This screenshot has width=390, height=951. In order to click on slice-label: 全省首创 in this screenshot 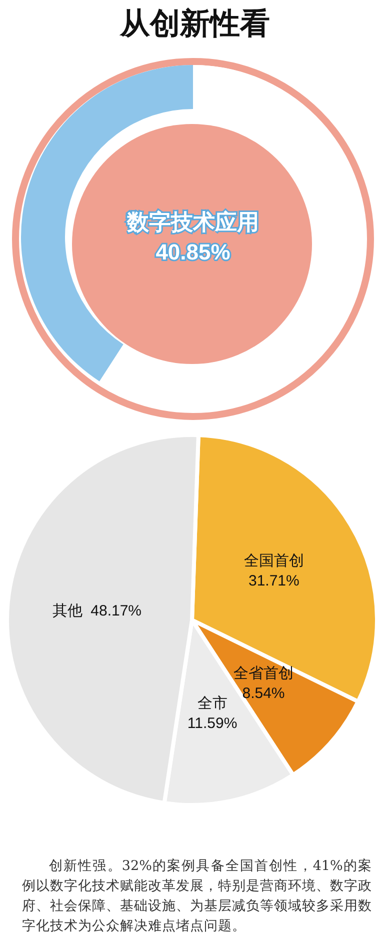, I will do `click(264, 673)`.